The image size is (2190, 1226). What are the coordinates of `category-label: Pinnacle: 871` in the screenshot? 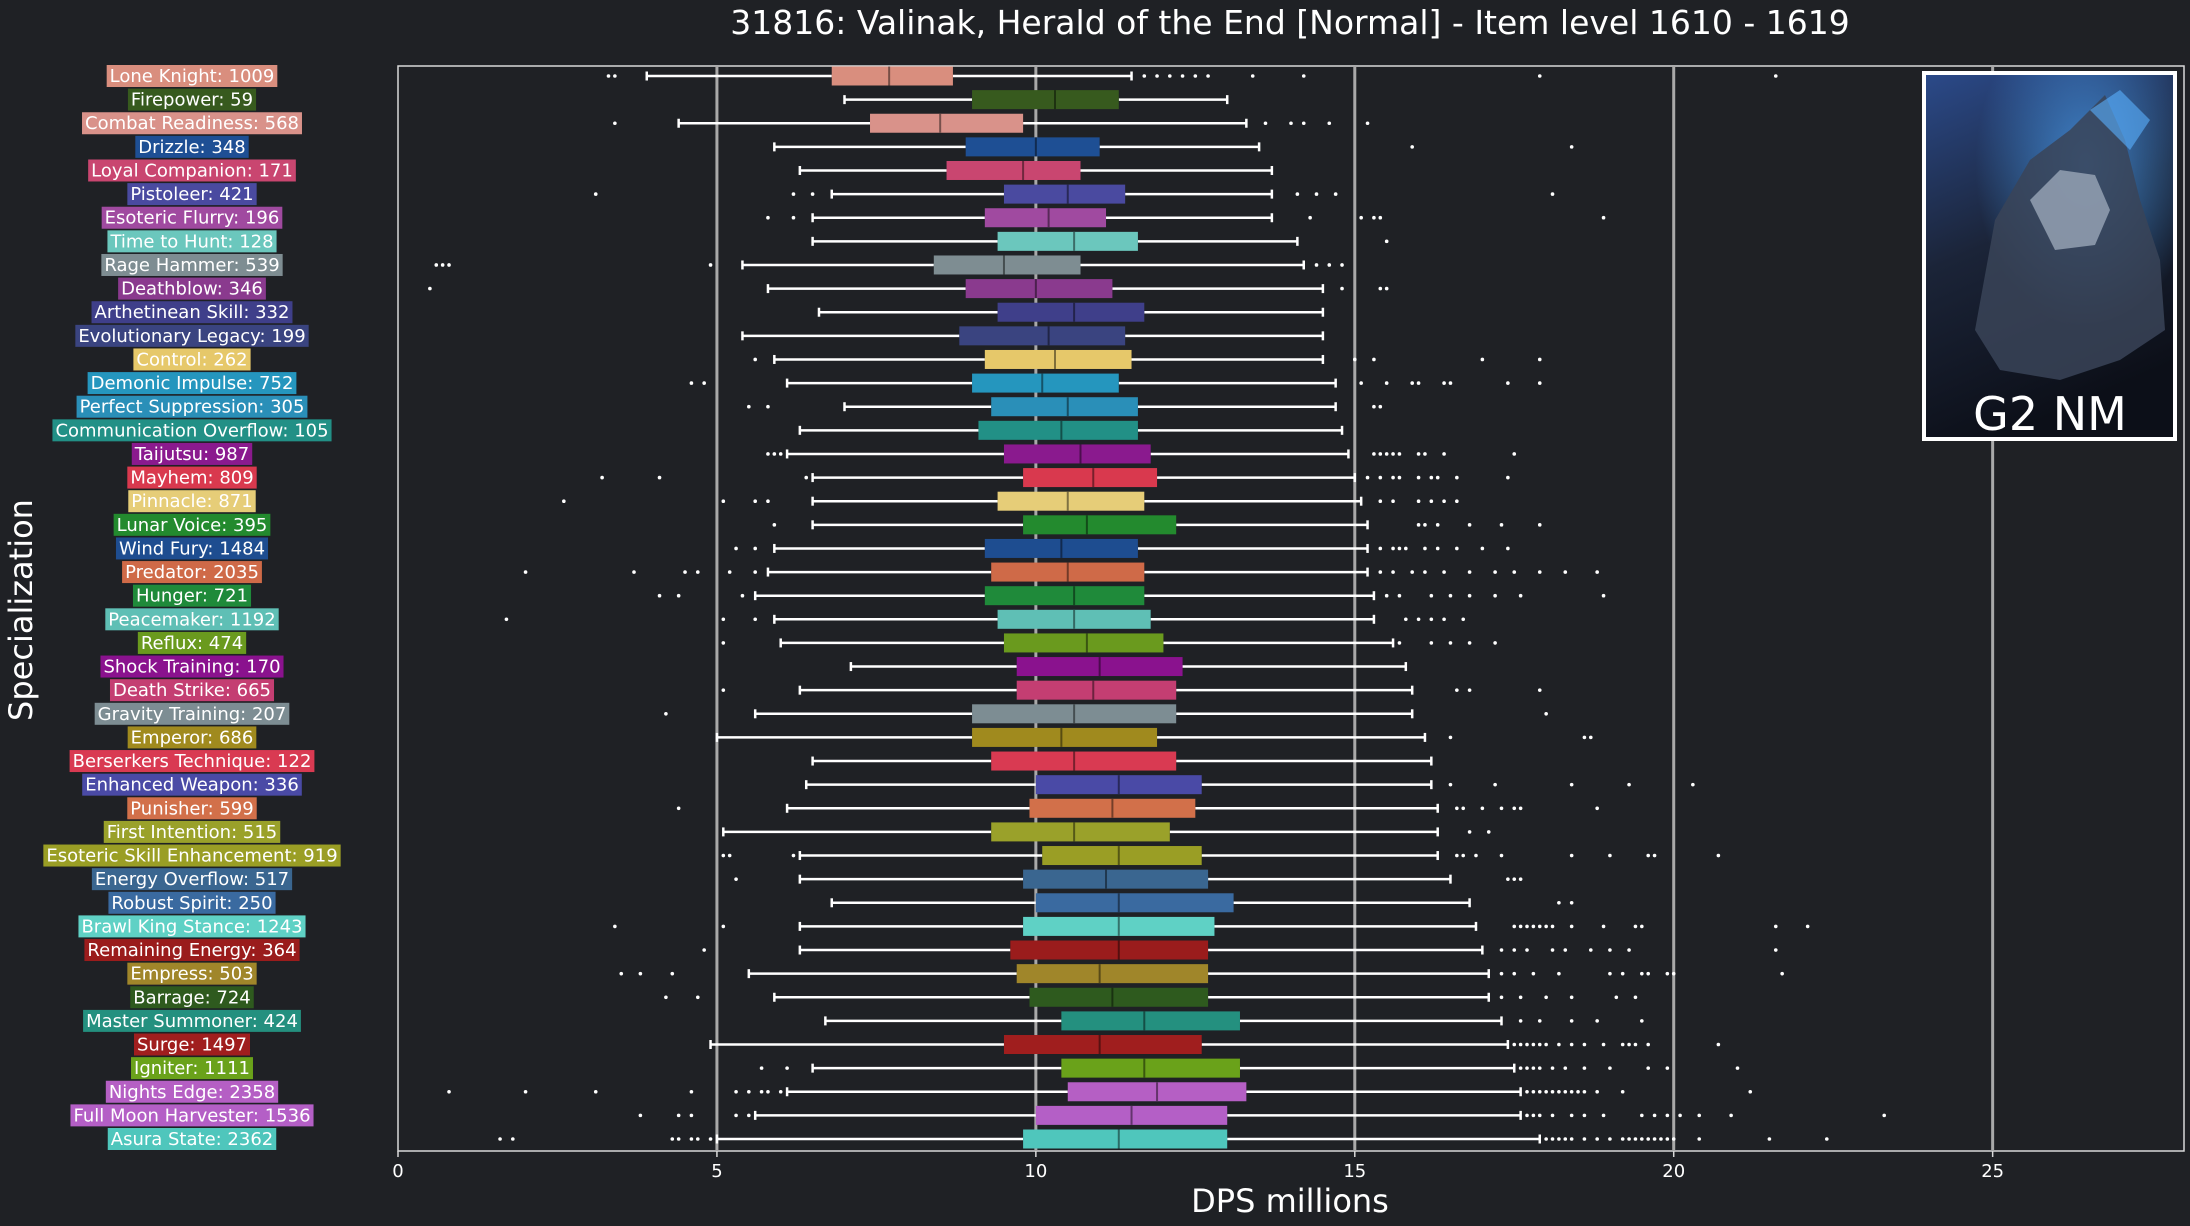 It's located at (192, 501).